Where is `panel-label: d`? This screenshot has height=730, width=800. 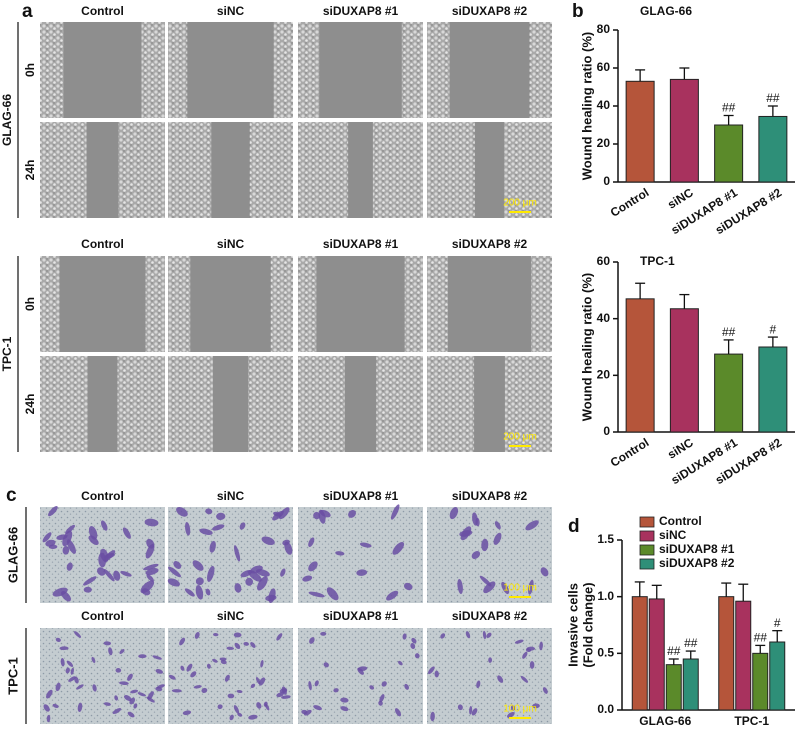 panel-label: d is located at coordinates (574, 526).